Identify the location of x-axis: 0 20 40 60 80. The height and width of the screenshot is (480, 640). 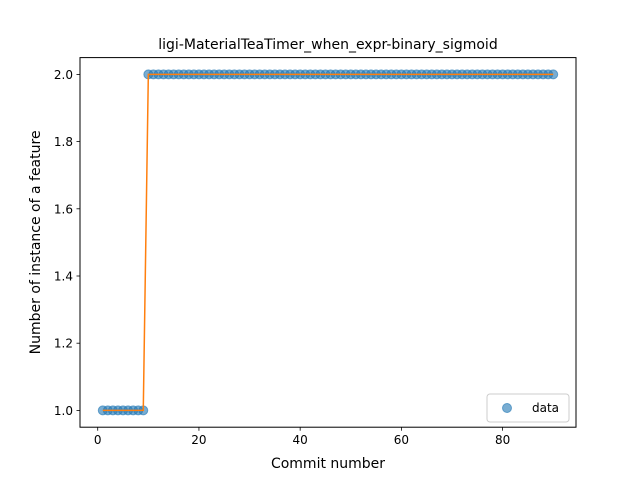
(302, 437).